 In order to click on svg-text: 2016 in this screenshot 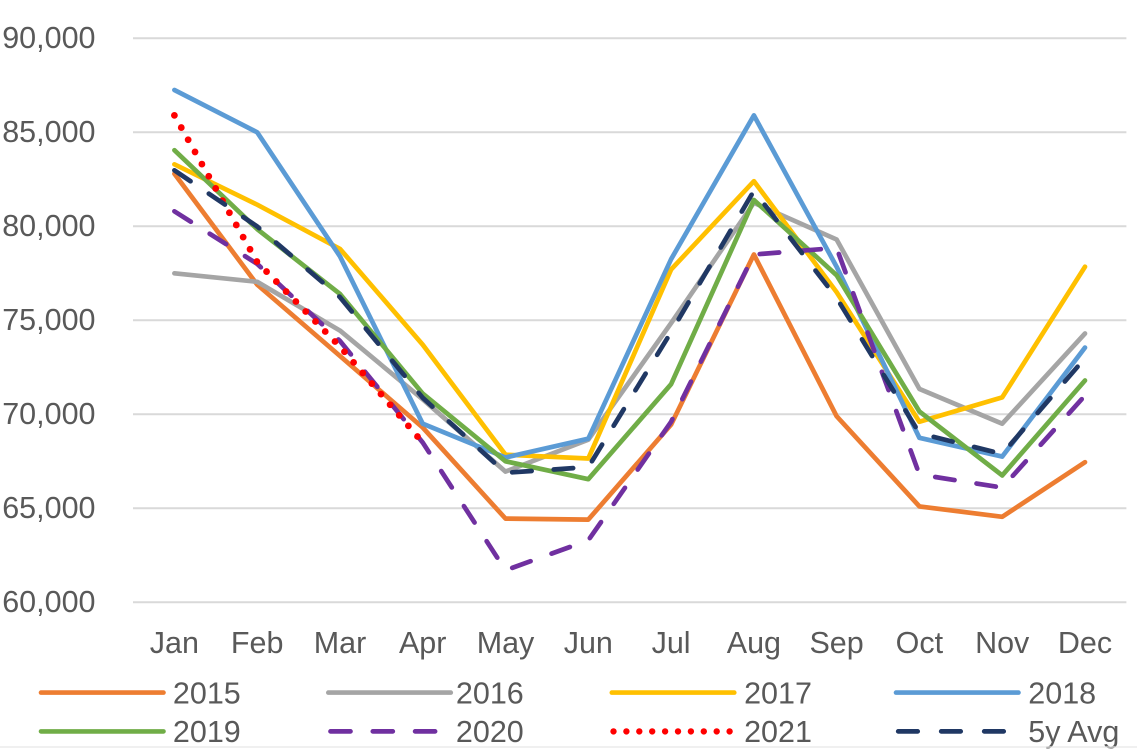, I will do `click(490, 693)`.